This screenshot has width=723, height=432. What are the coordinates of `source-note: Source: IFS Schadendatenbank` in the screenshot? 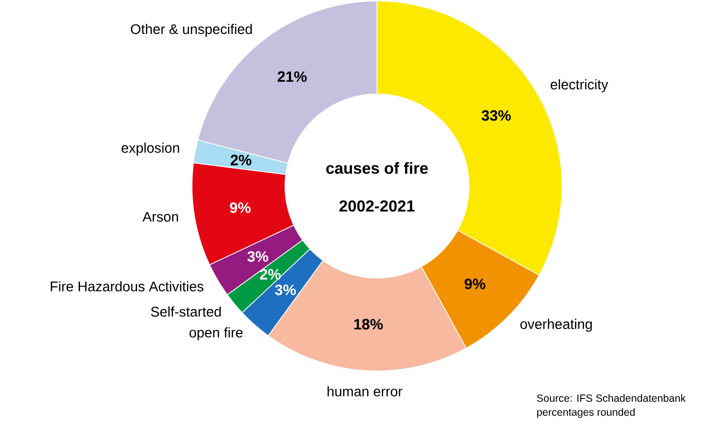 It's located at (611, 398).